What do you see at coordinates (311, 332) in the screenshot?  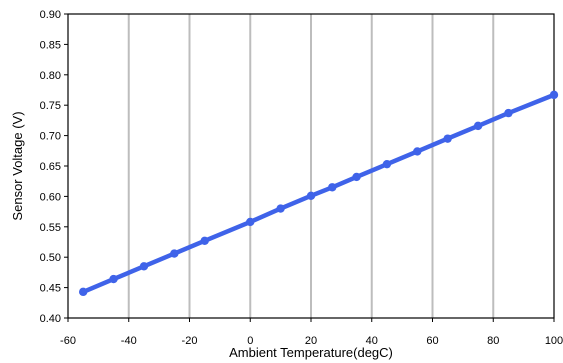 I see `x-axis: -60 -40 -20 0 20 40 60 80 100` at bounding box center [311, 332].